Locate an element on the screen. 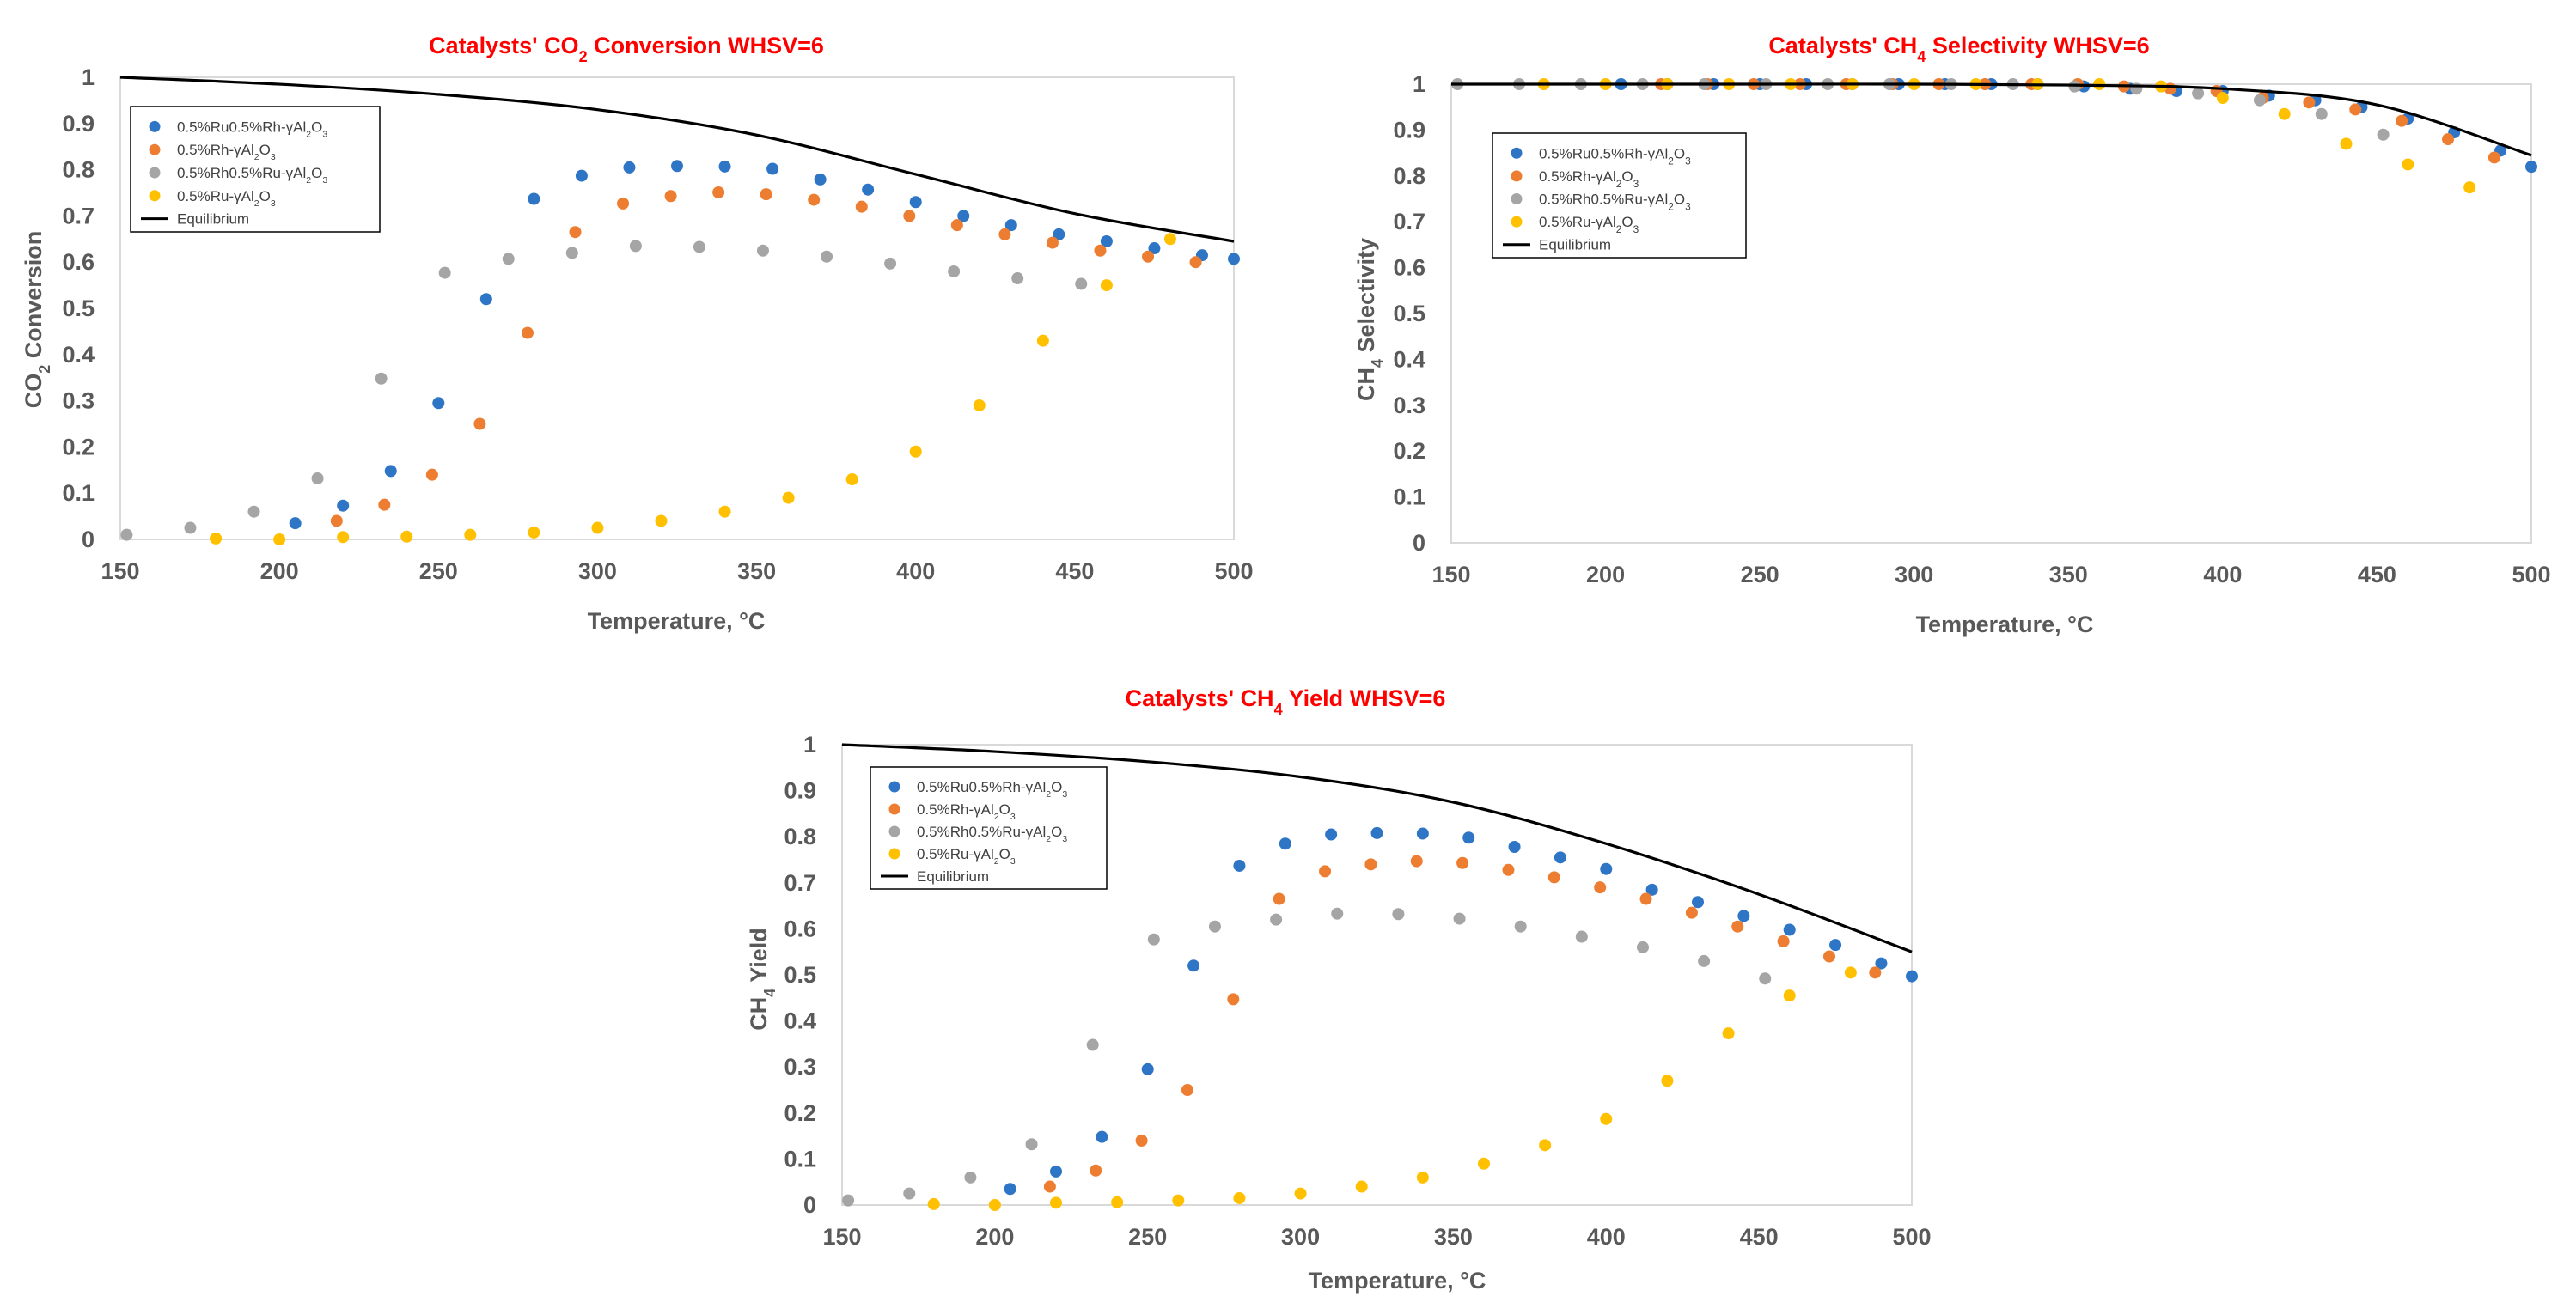  legend-label: 0.5%Ru-γAl2O3 is located at coordinates (227, 198).